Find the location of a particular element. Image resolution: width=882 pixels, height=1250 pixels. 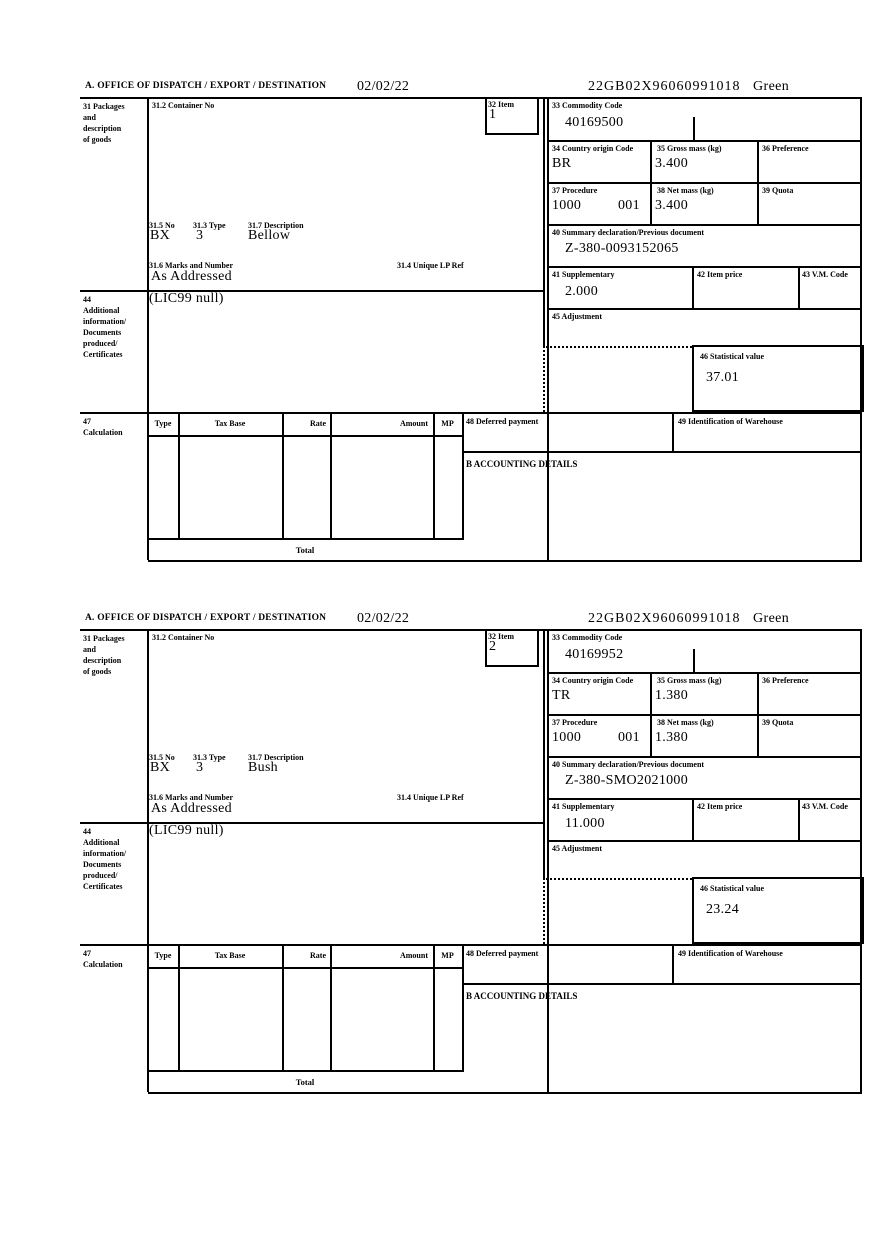

dotted-border-vertical is located at coordinates (544, 378).